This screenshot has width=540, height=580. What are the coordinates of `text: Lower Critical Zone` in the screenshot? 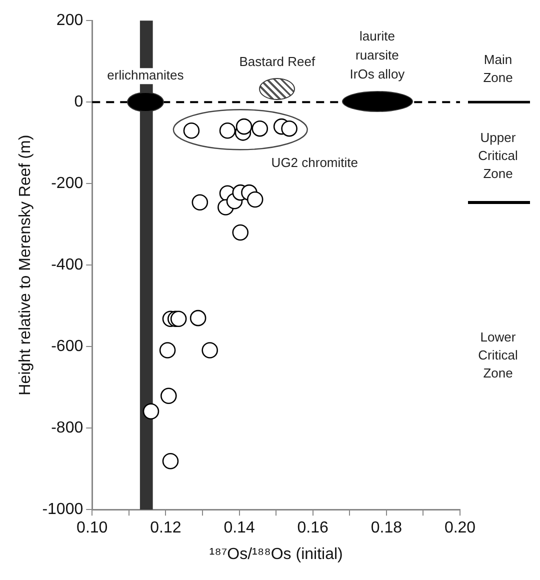 It's located at (498, 355).